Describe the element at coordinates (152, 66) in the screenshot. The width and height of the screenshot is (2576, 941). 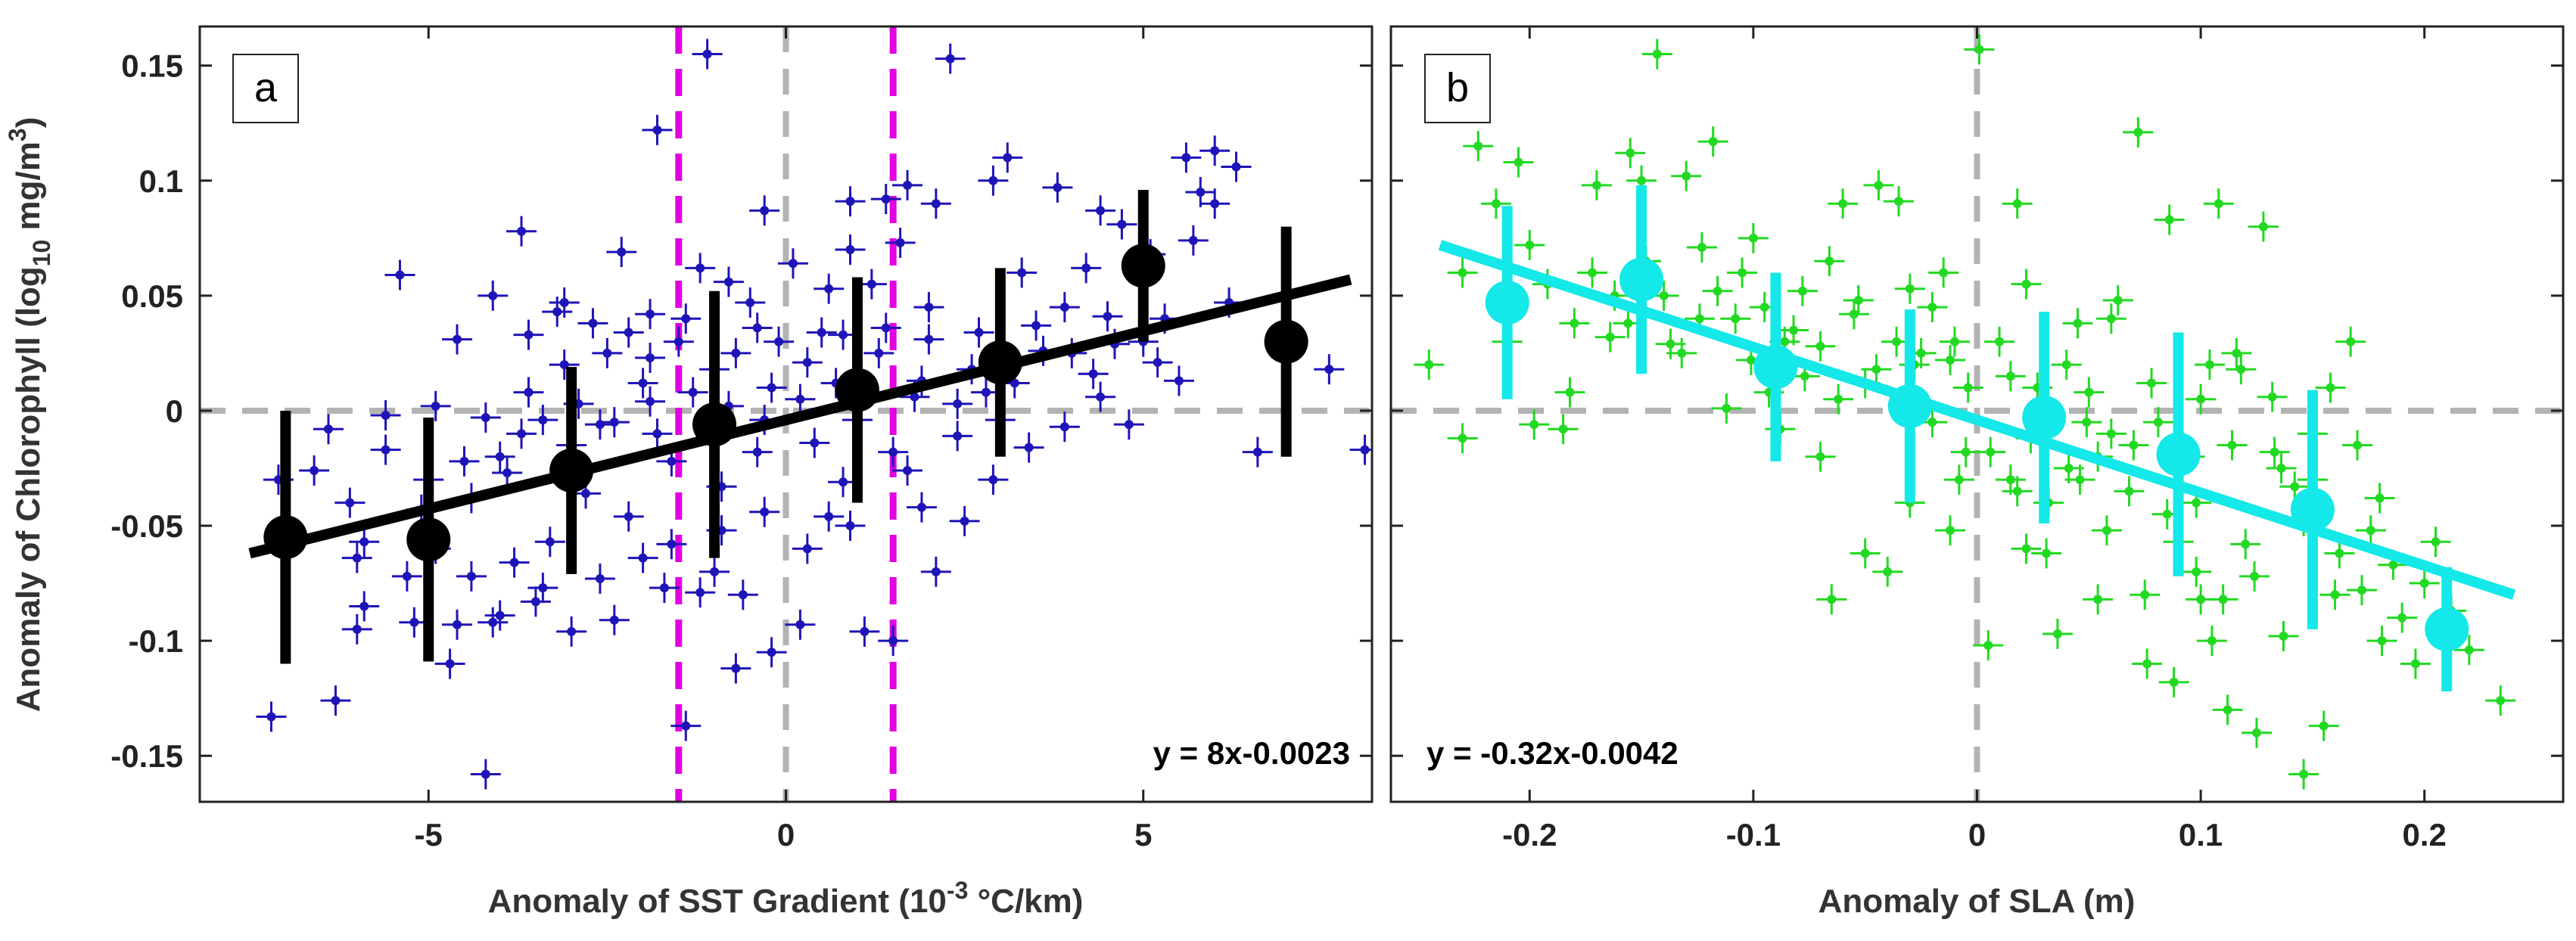
I see `panel-a-ytick-label: 0.15` at that location.